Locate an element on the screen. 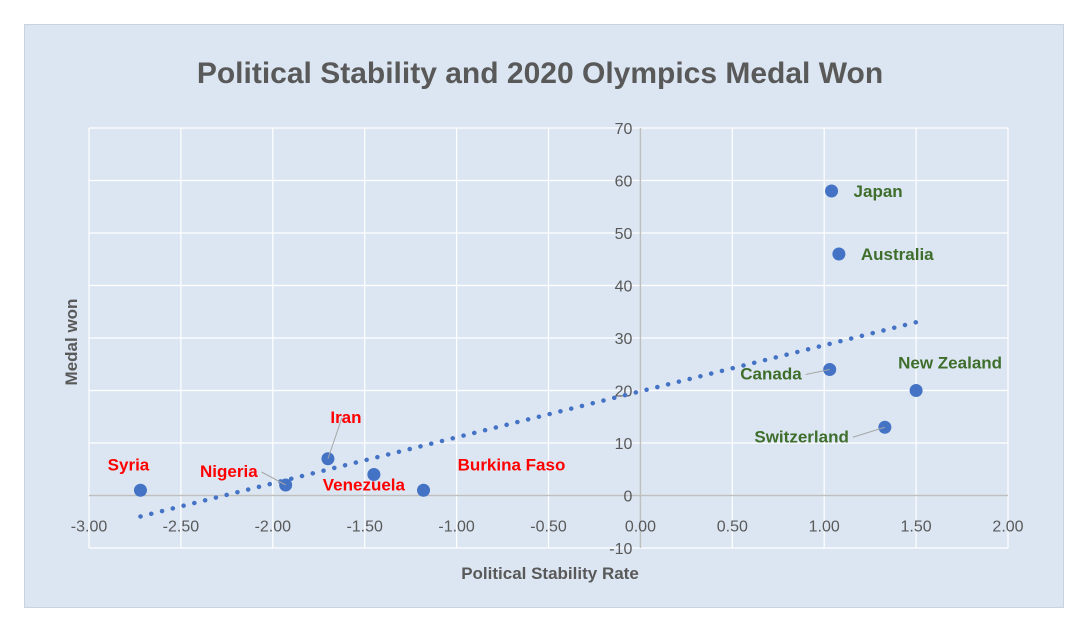 Image resolution: width=1078 pixels, height=624 pixels. leader-line-canada is located at coordinates (817, 372).